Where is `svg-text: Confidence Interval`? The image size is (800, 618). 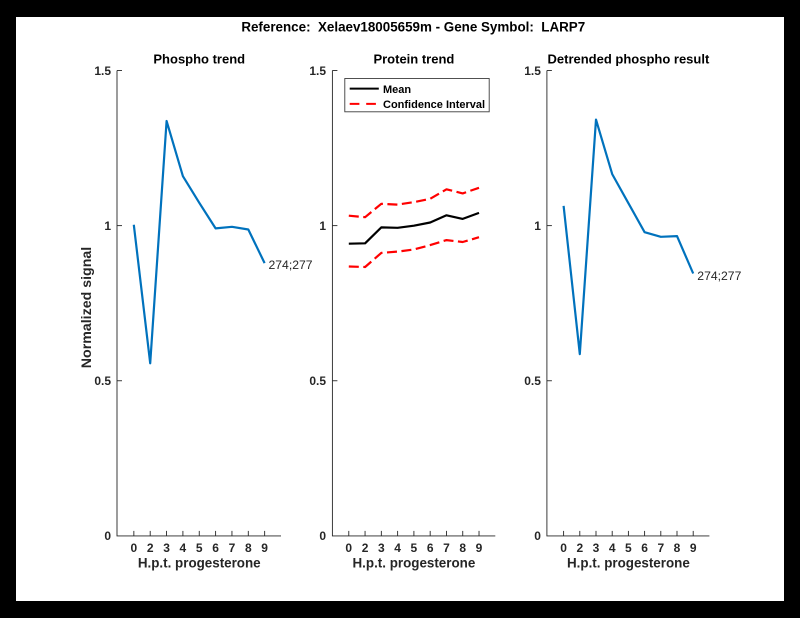
svg-text: Confidence Interval is located at coordinates (434, 105).